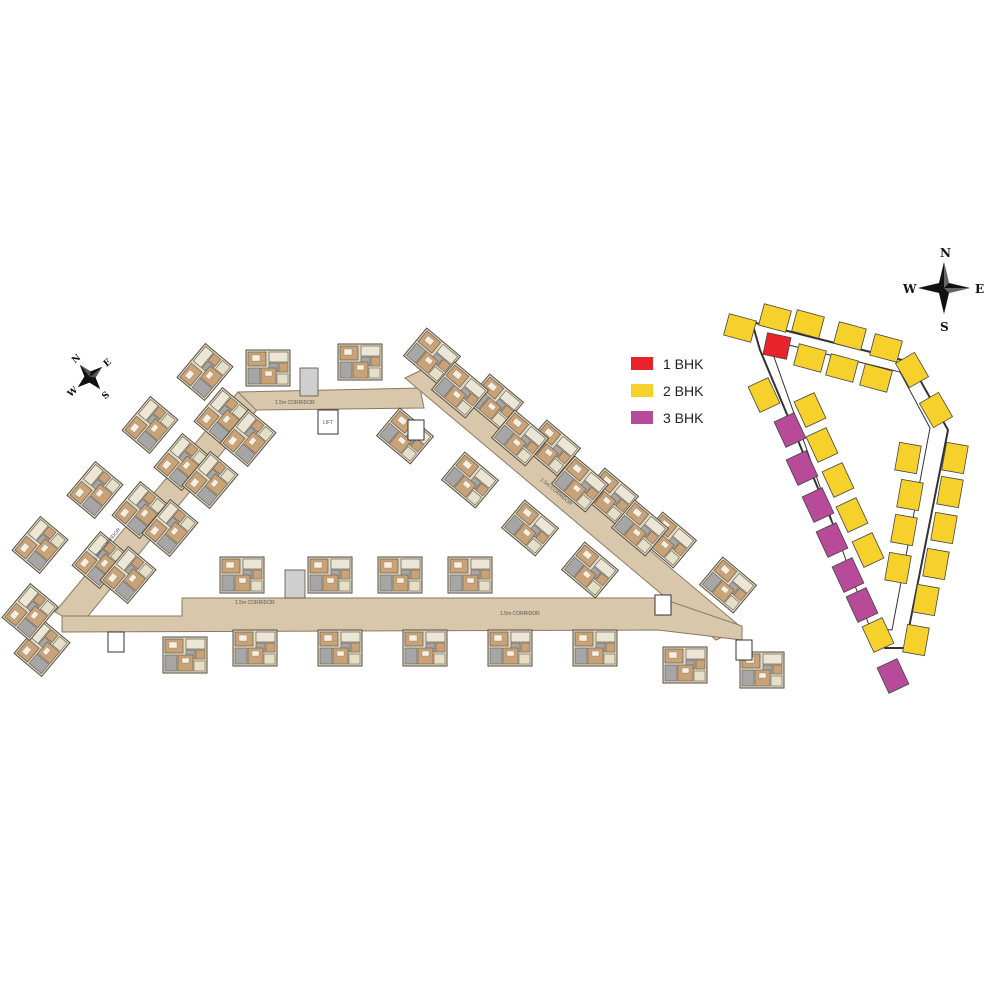 The width and height of the screenshot is (1000, 1000). What do you see at coordinates (945, 253) in the screenshot?
I see `compass-right-n: N` at bounding box center [945, 253].